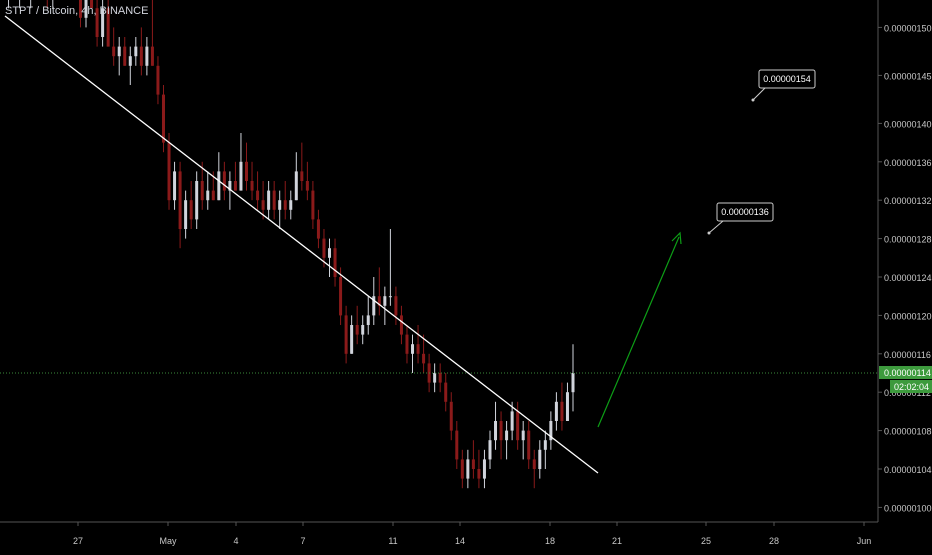  What do you see at coordinates (908, 316) in the screenshot?
I see `price-tick-label: 0.00000120` at bounding box center [908, 316].